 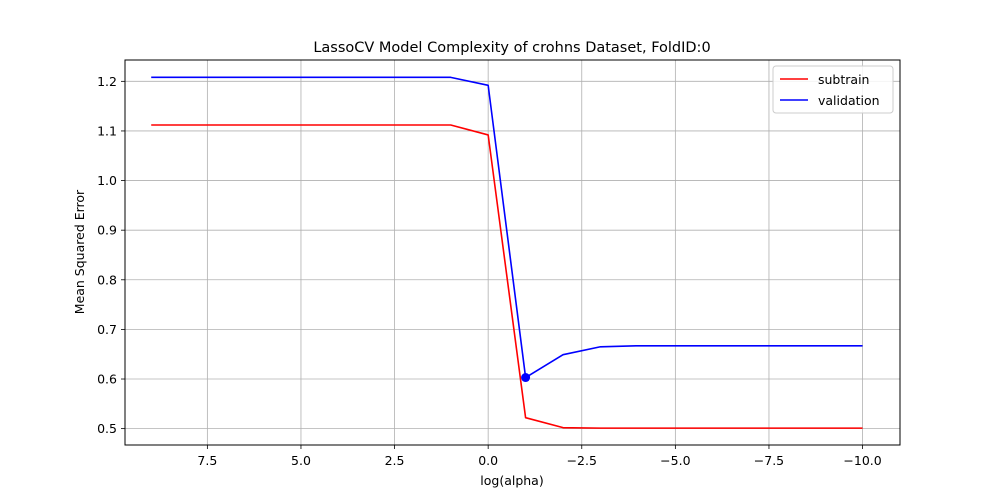 I want to click on legend-box, so click(x=833, y=89).